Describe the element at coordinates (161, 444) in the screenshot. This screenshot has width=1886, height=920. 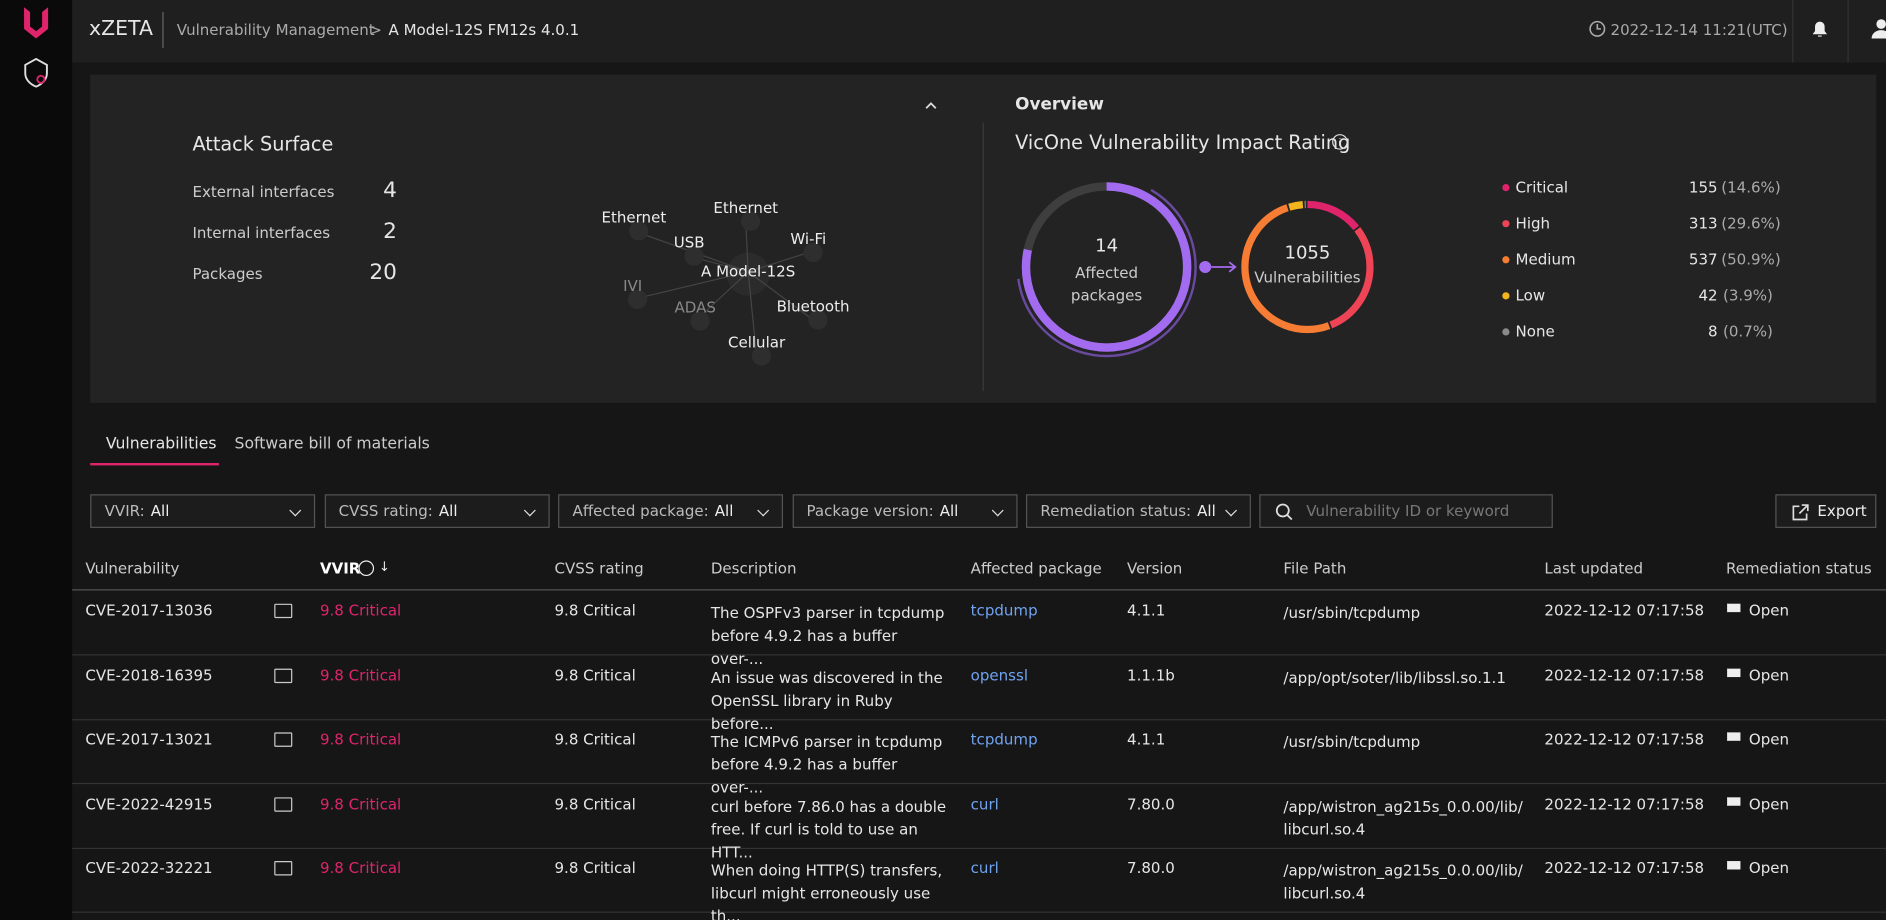
I see `tab-active: Vulnerabilities` at that location.